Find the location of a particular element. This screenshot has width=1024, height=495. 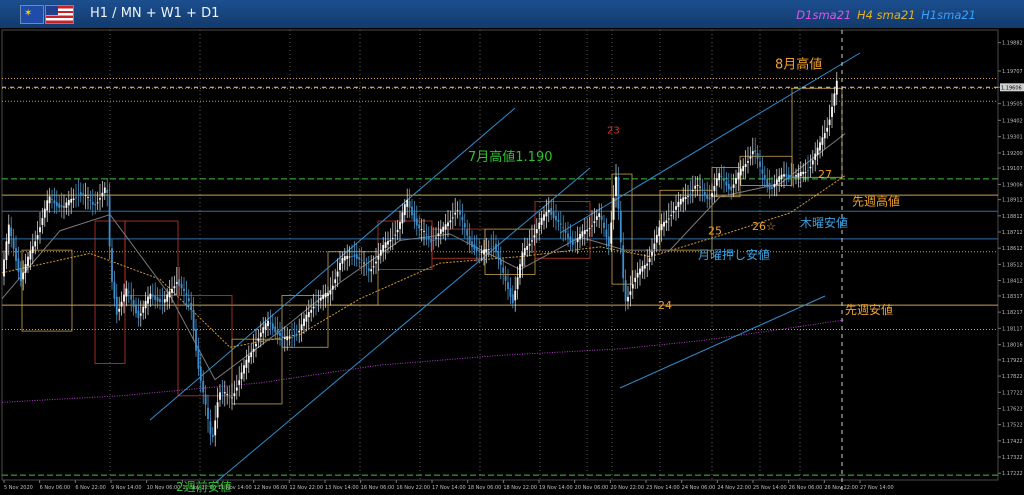

y-tick-label: 1.17822 is located at coordinates (1012, 377).